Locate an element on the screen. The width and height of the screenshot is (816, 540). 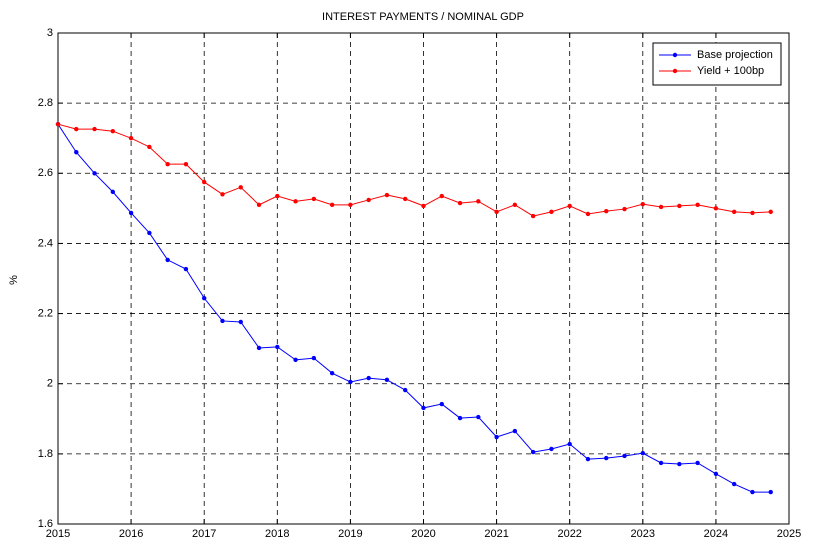
x-tick-label: 2022 is located at coordinates (569, 534).